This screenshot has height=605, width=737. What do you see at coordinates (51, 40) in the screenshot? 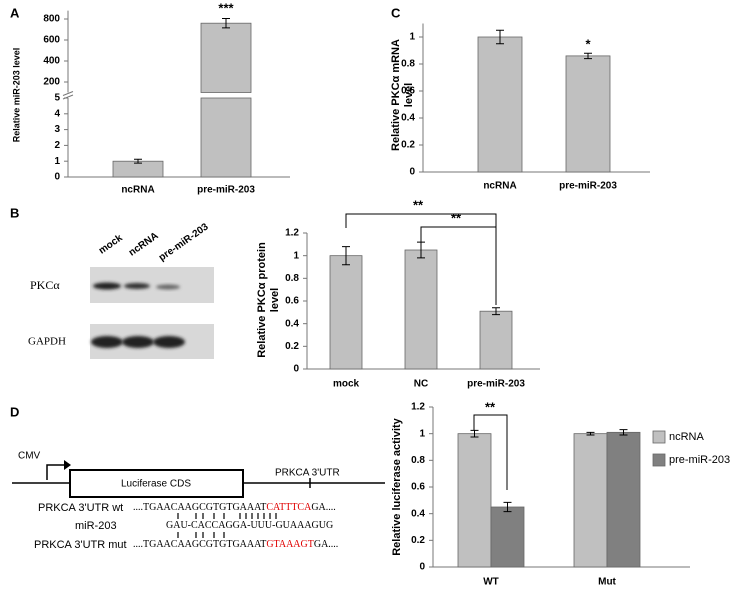
I see `y-tick-label: 600` at bounding box center [51, 40].